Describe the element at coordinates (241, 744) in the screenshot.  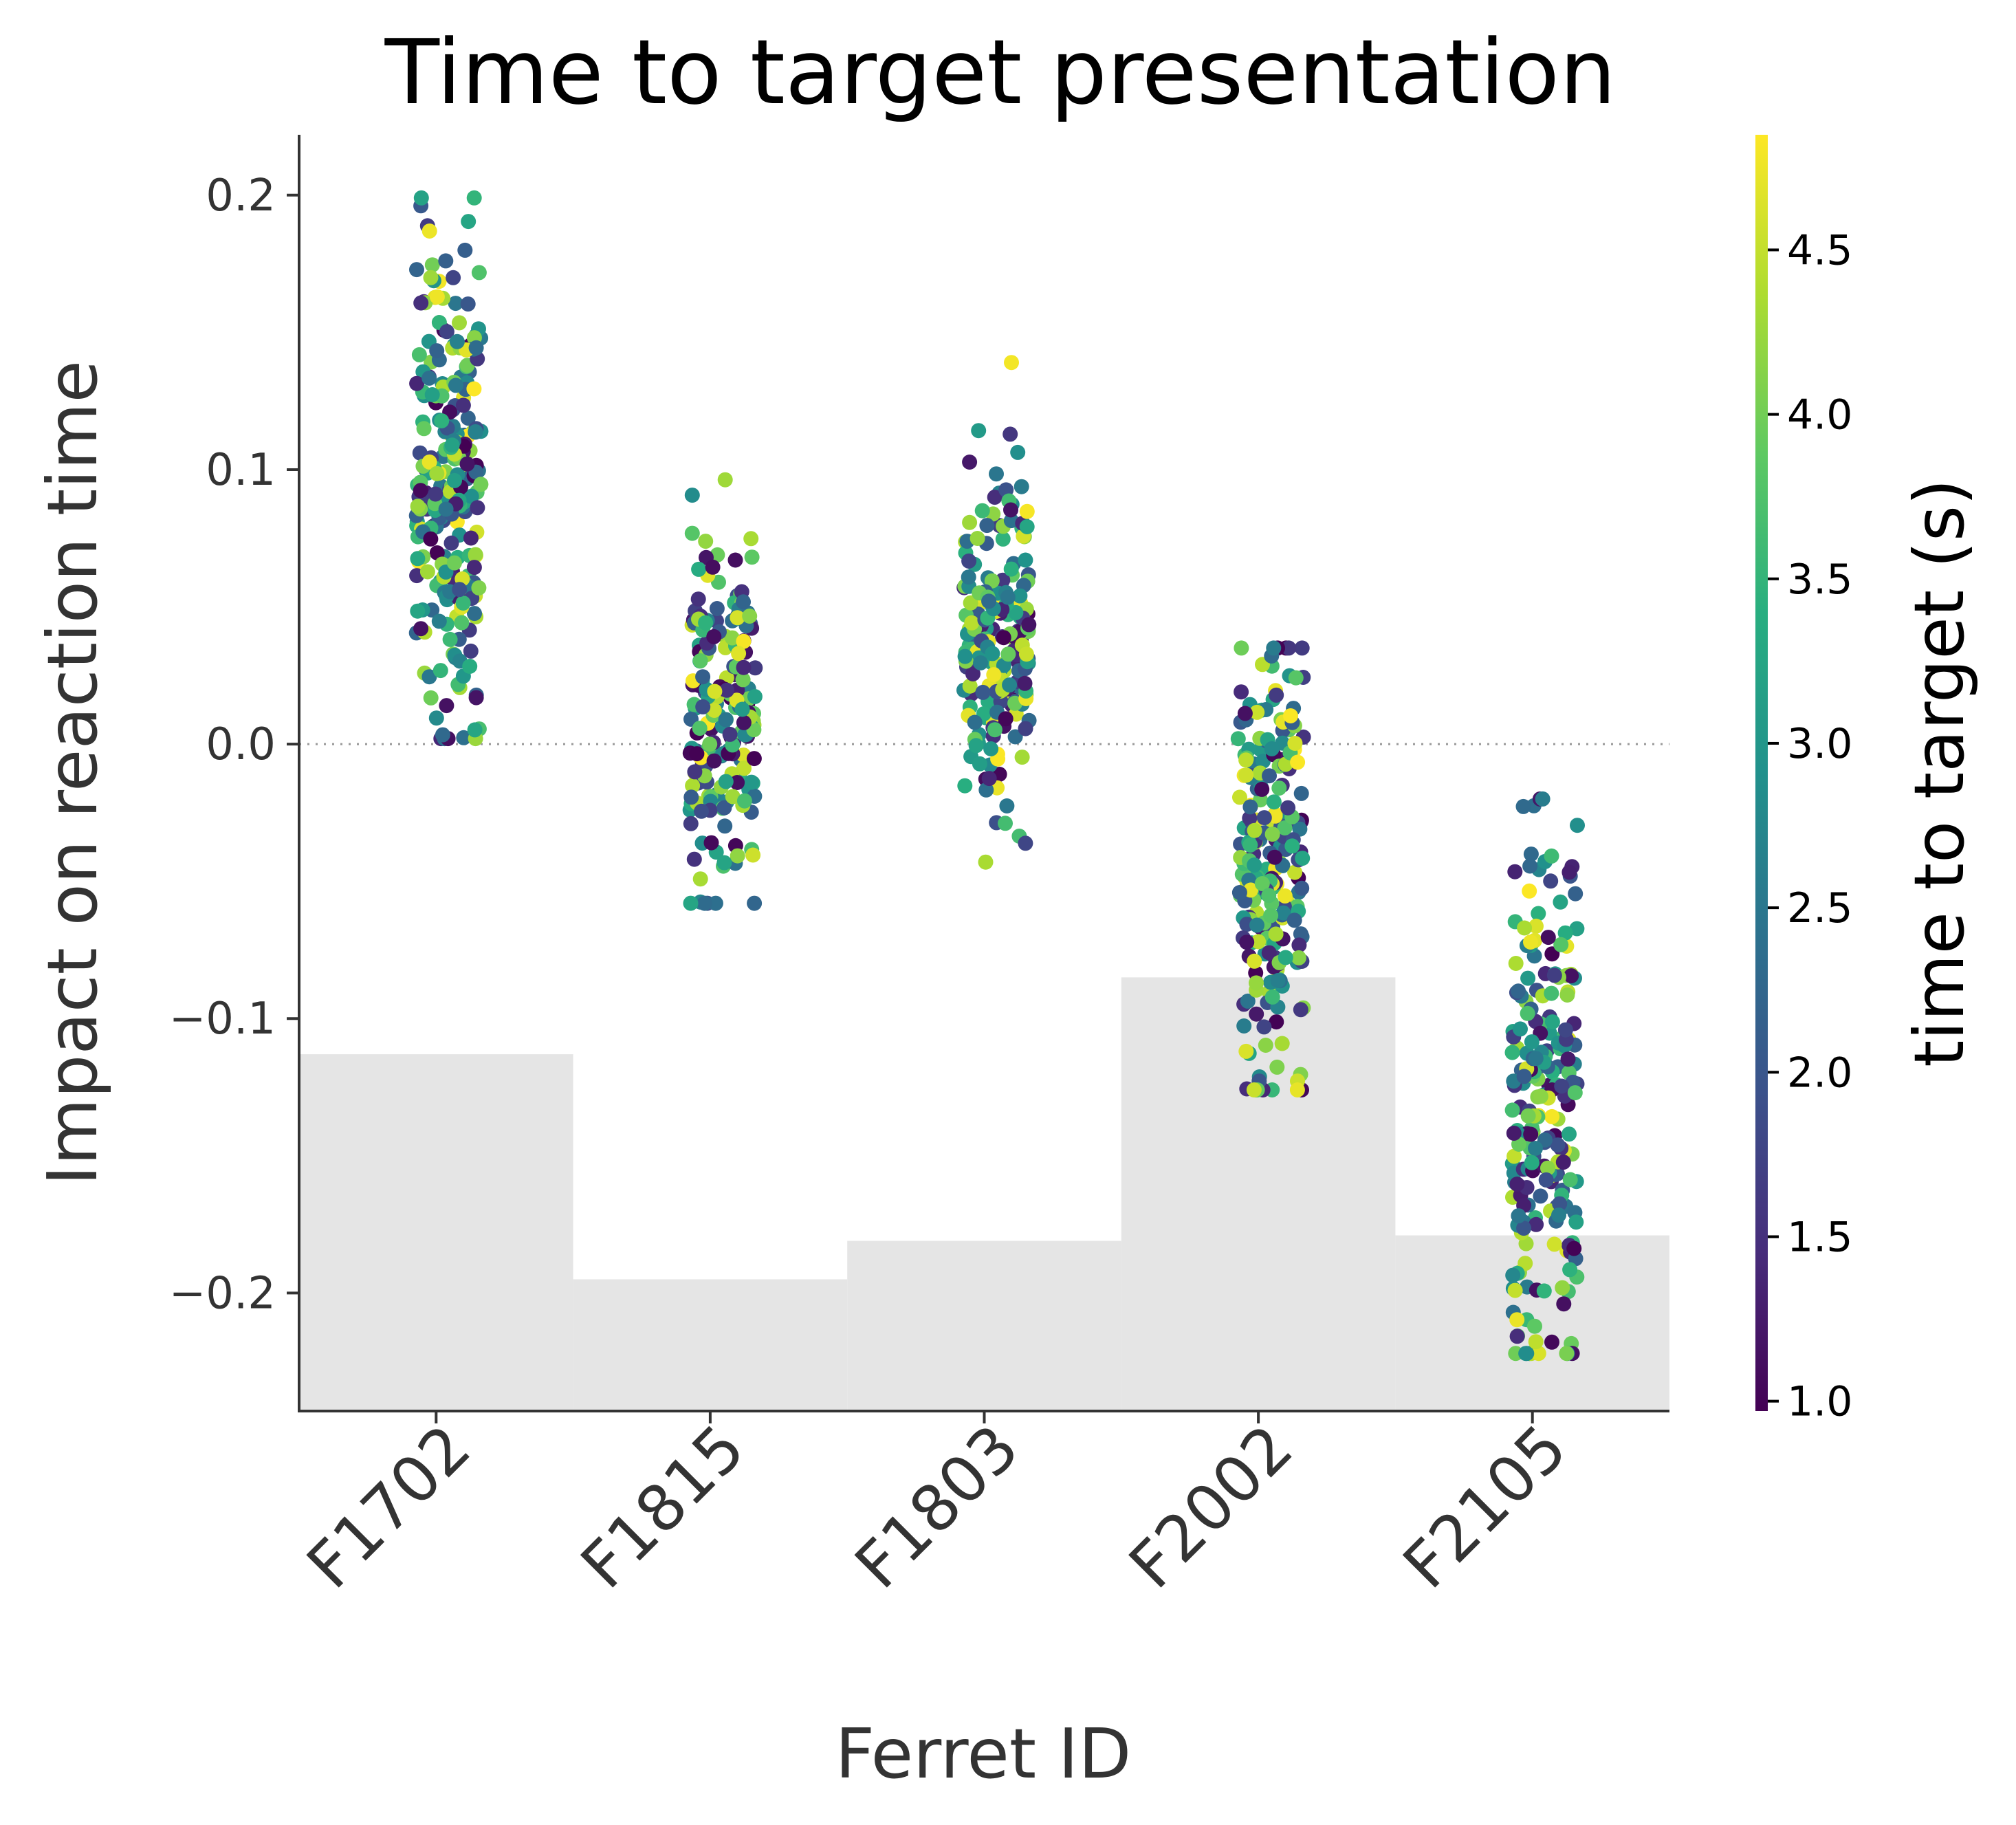
I see `y-tick-label: 0.0` at that location.